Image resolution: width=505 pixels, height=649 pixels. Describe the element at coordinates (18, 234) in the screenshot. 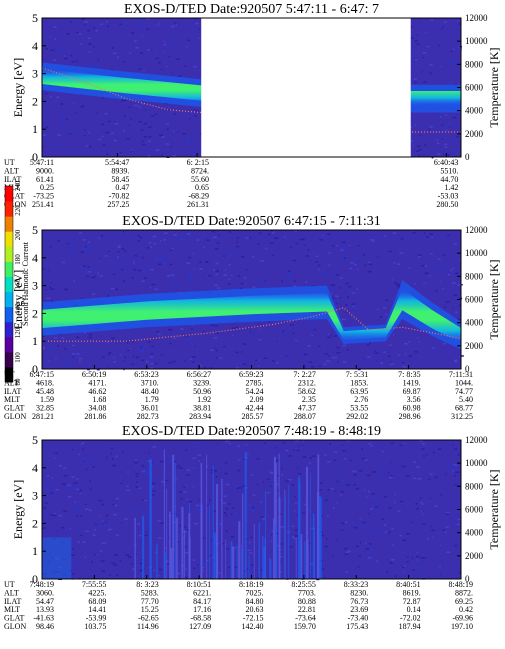

I see `colorbar-tick-label: 200` at that location.